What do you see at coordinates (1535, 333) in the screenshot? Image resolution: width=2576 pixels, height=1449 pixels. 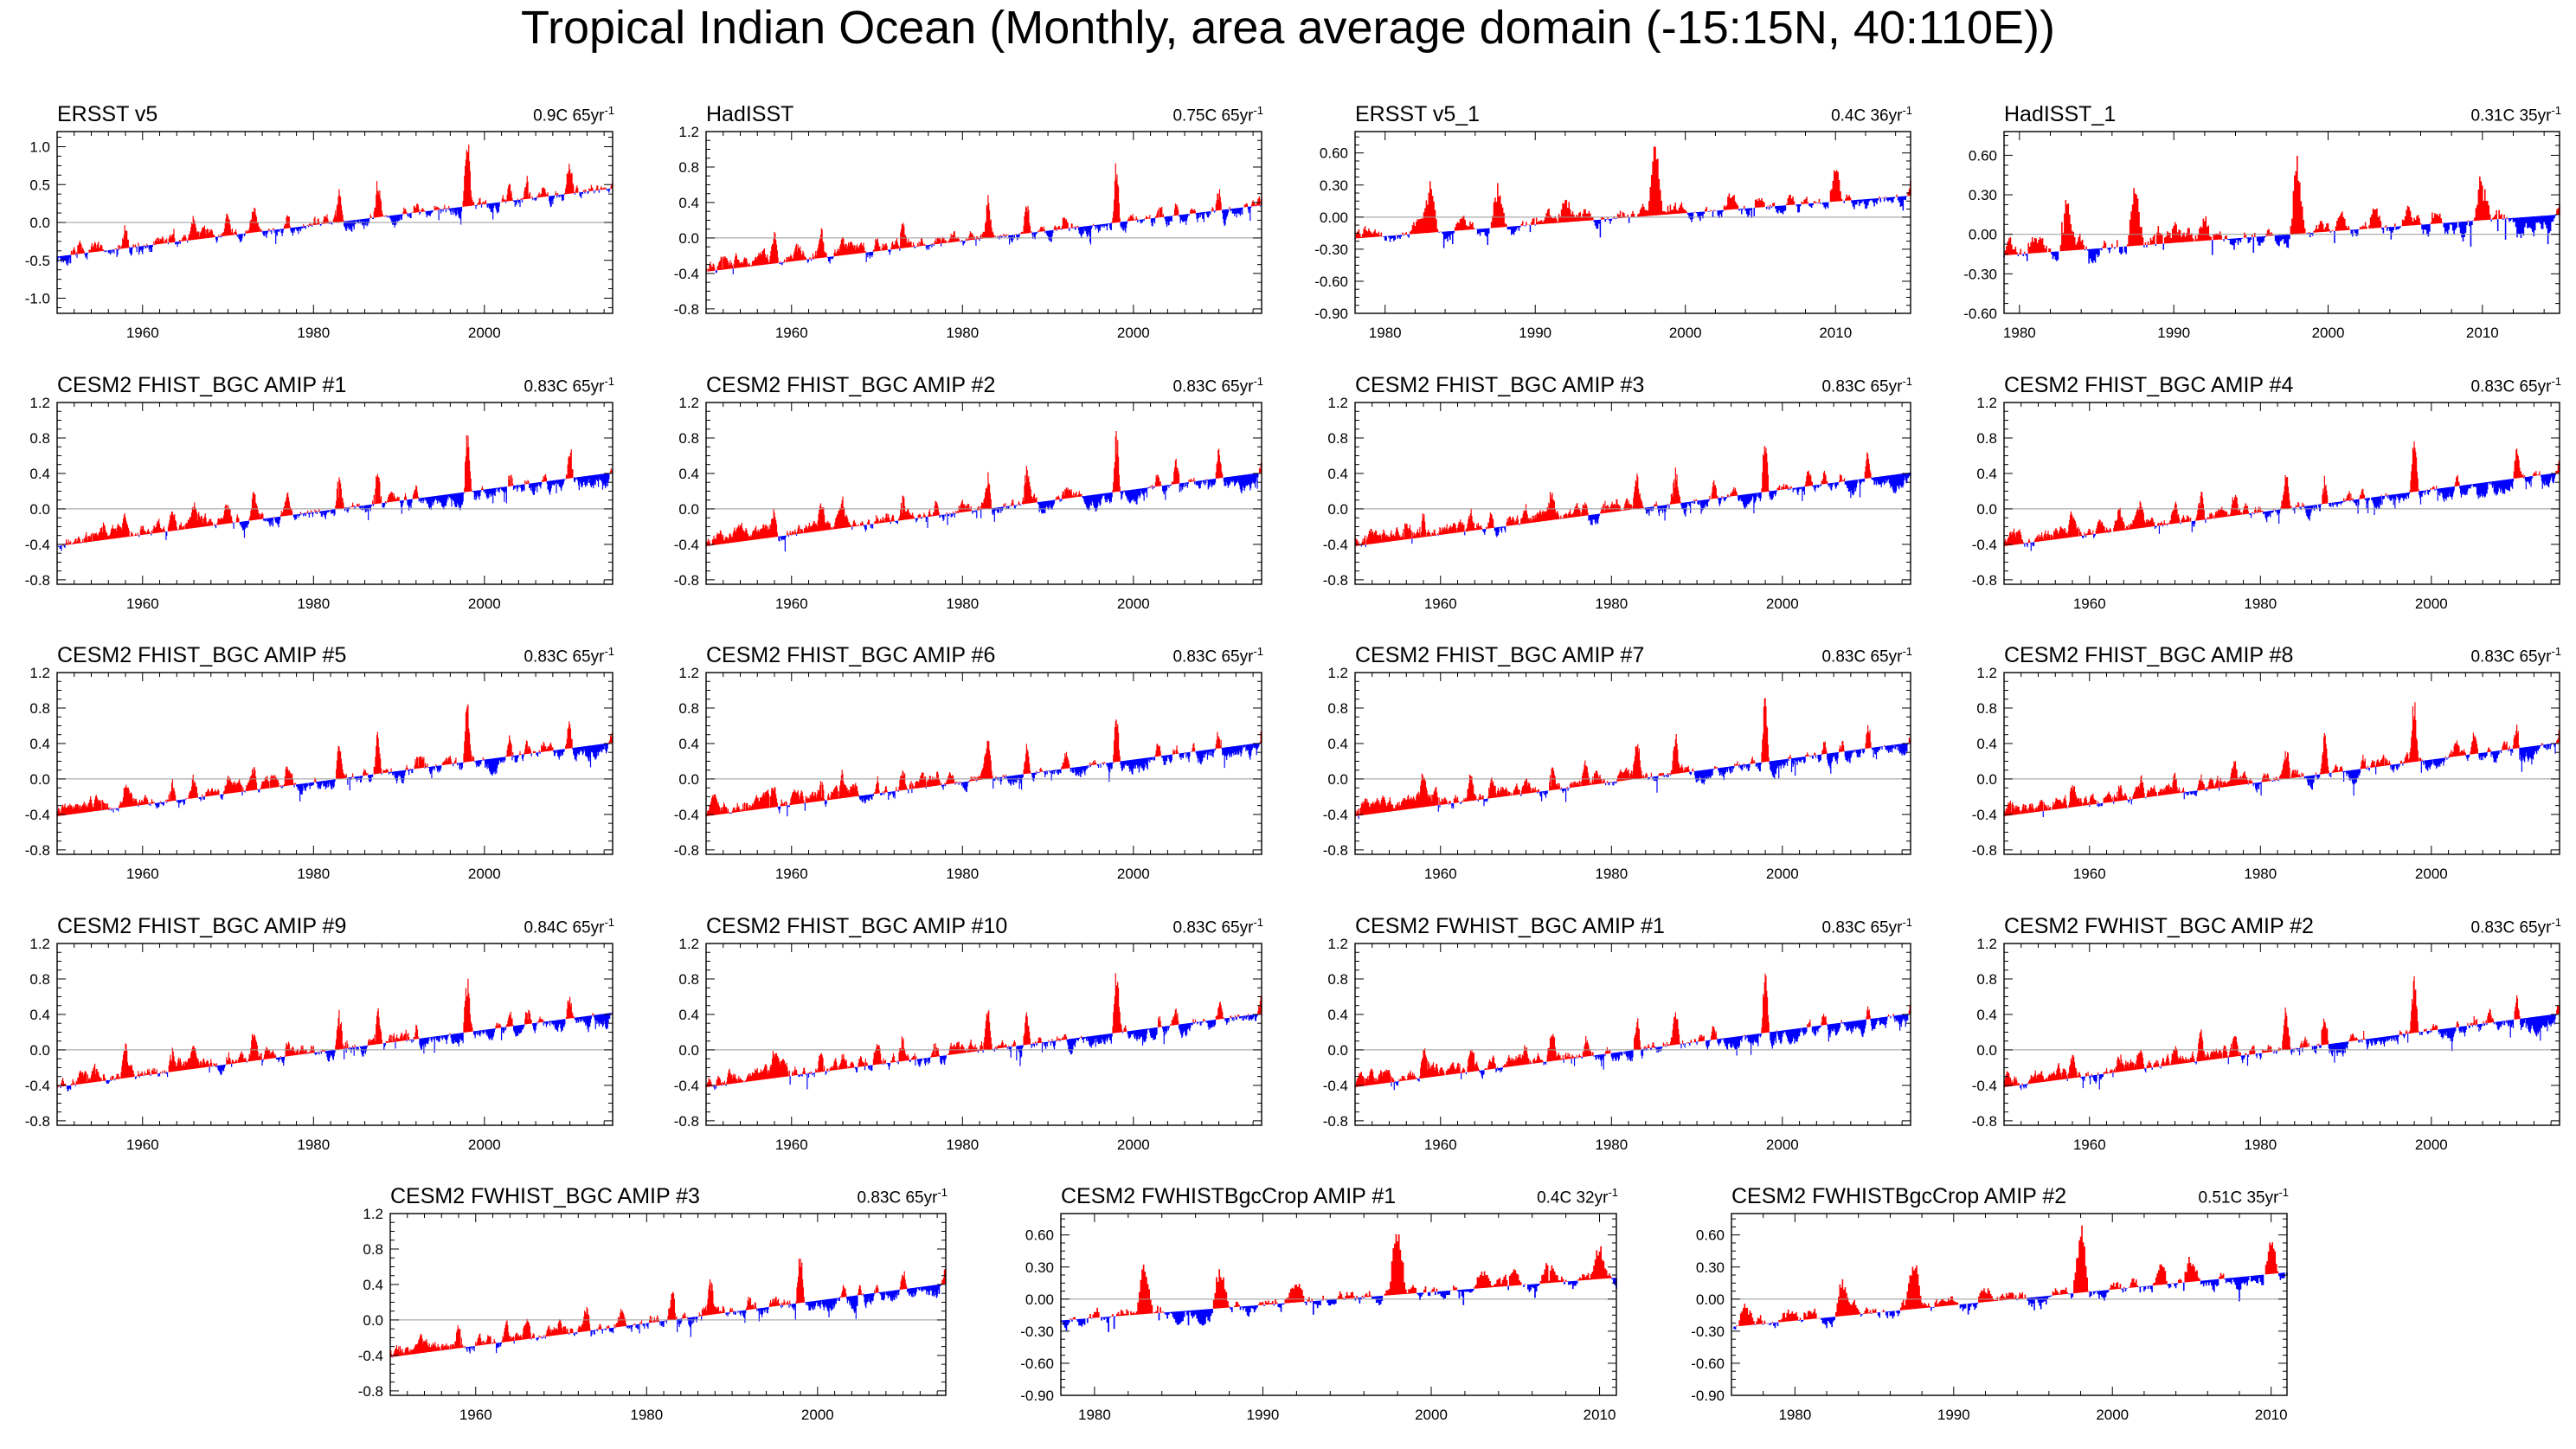 I see `x-tick-label: 1990` at bounding box center [1535, 333].